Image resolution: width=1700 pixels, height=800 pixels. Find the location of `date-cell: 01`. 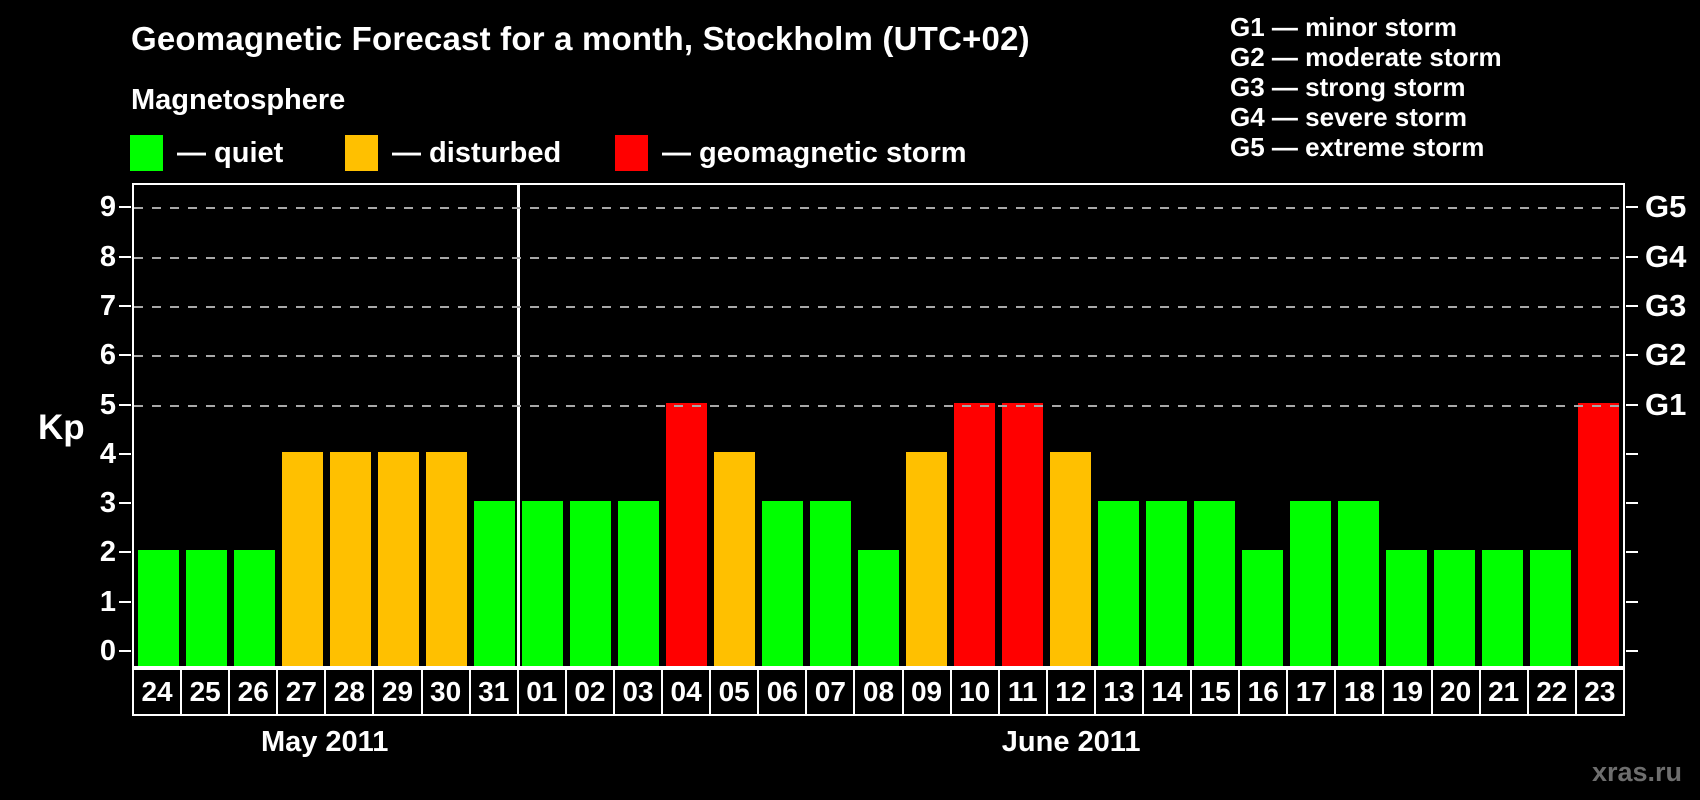

date-cell: 01 is located at coordinates (543, 692).